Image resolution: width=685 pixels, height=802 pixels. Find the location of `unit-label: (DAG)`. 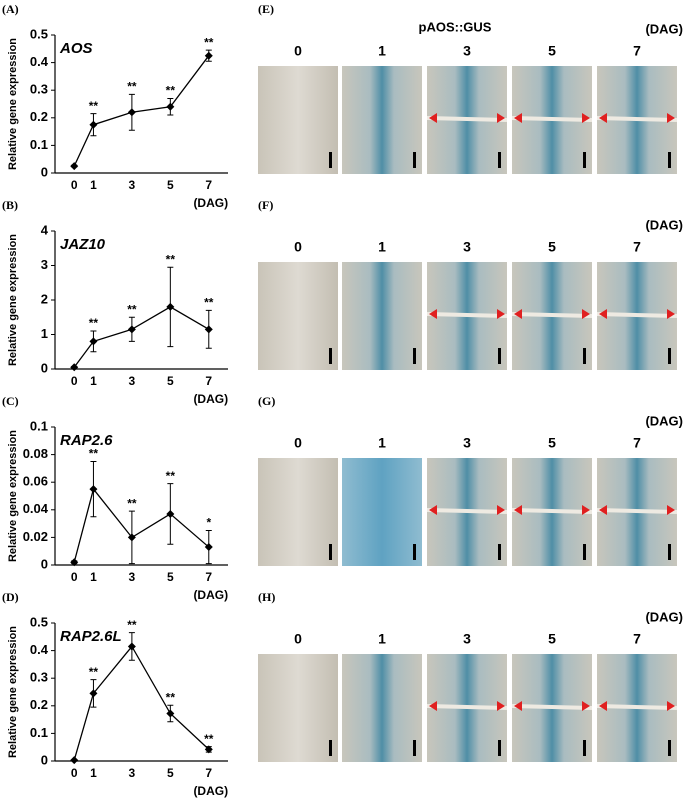

unit-label: (DAG) is located at coordinates (664, 224).